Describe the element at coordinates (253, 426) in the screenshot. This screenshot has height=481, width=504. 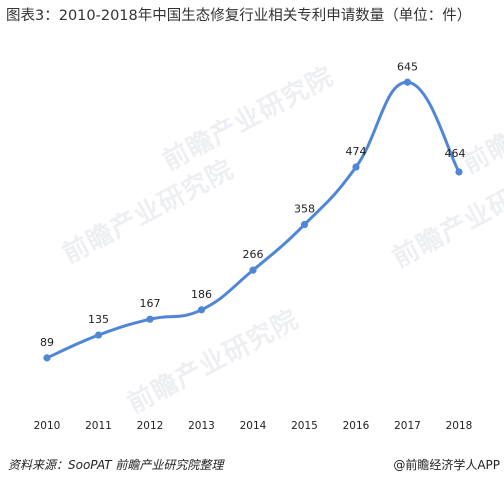
I see `x-tick-2014: 2014` at that location.